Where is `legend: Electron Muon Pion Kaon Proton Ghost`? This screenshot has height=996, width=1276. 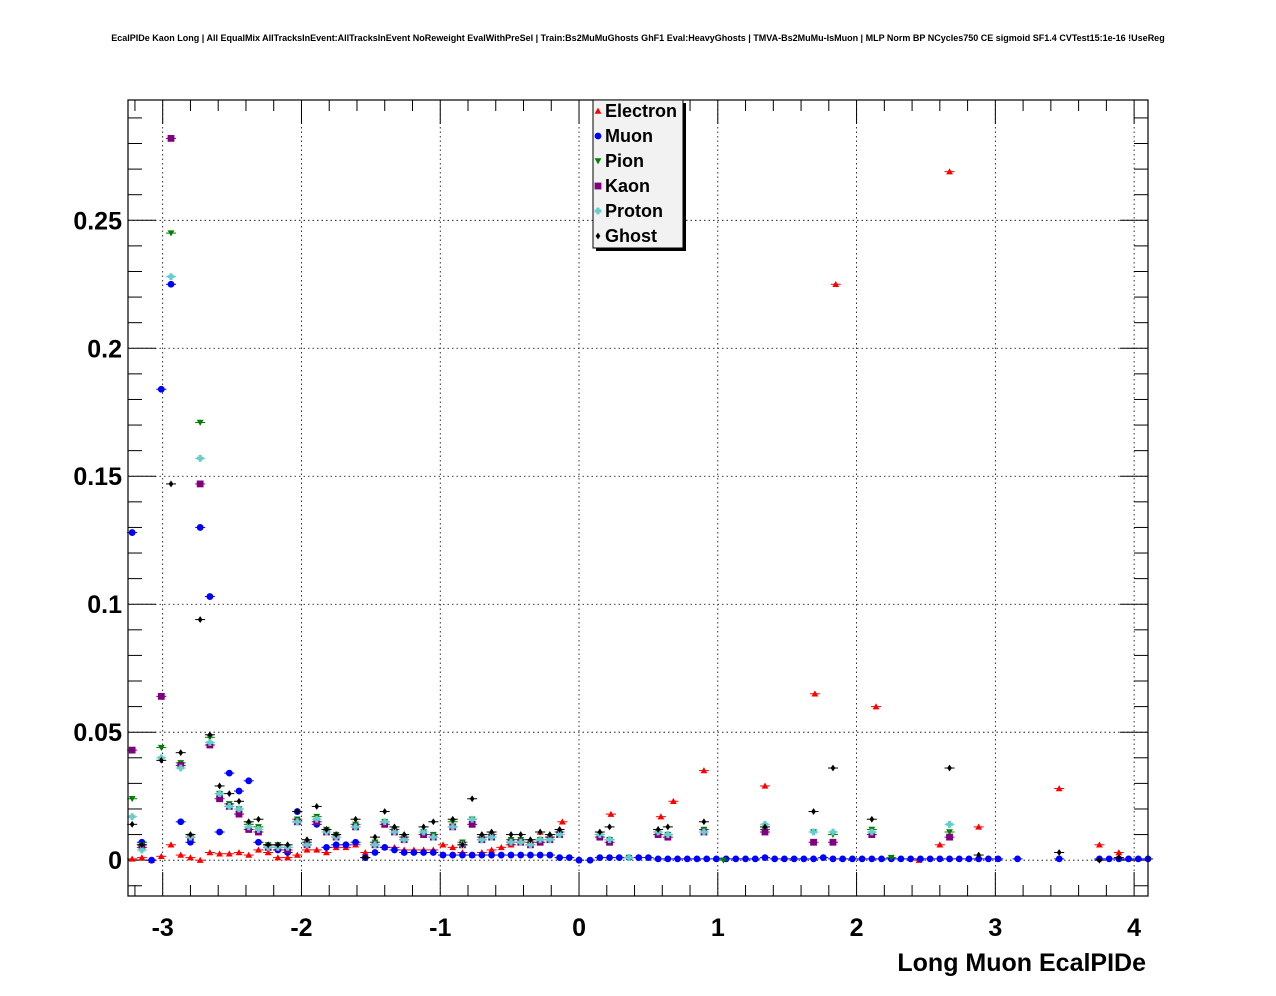
legend: Electron Muon Pion Kaon Proton Ghost is located at coordinates (639, 175).